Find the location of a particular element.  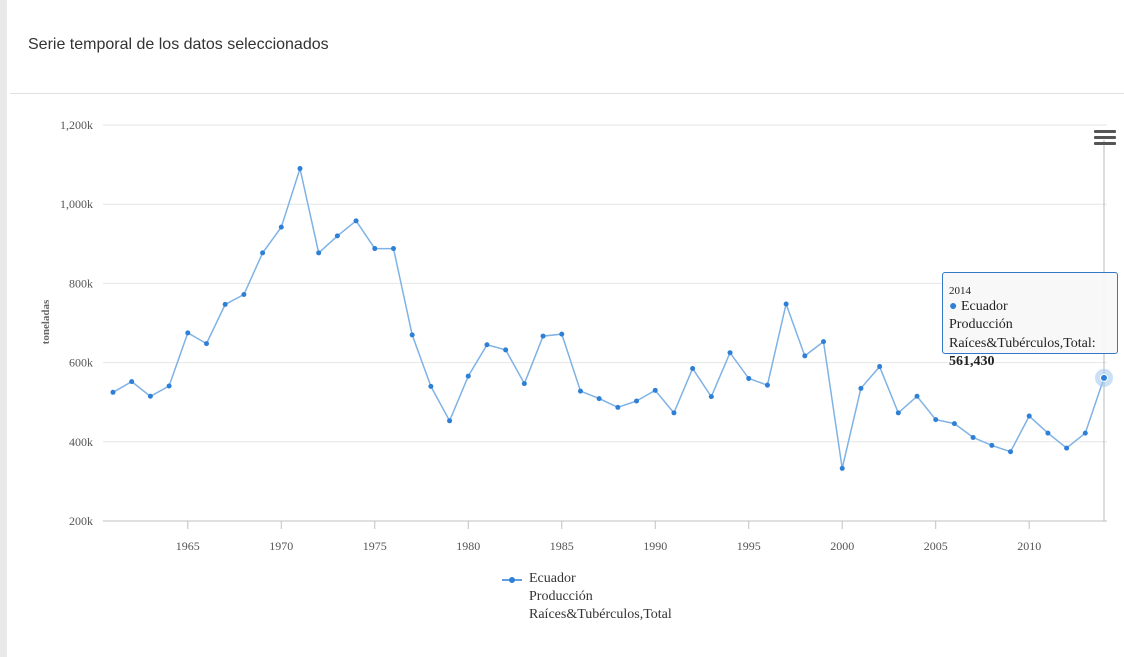

y-tick-label: 600k is located at coordinates (81, 363).